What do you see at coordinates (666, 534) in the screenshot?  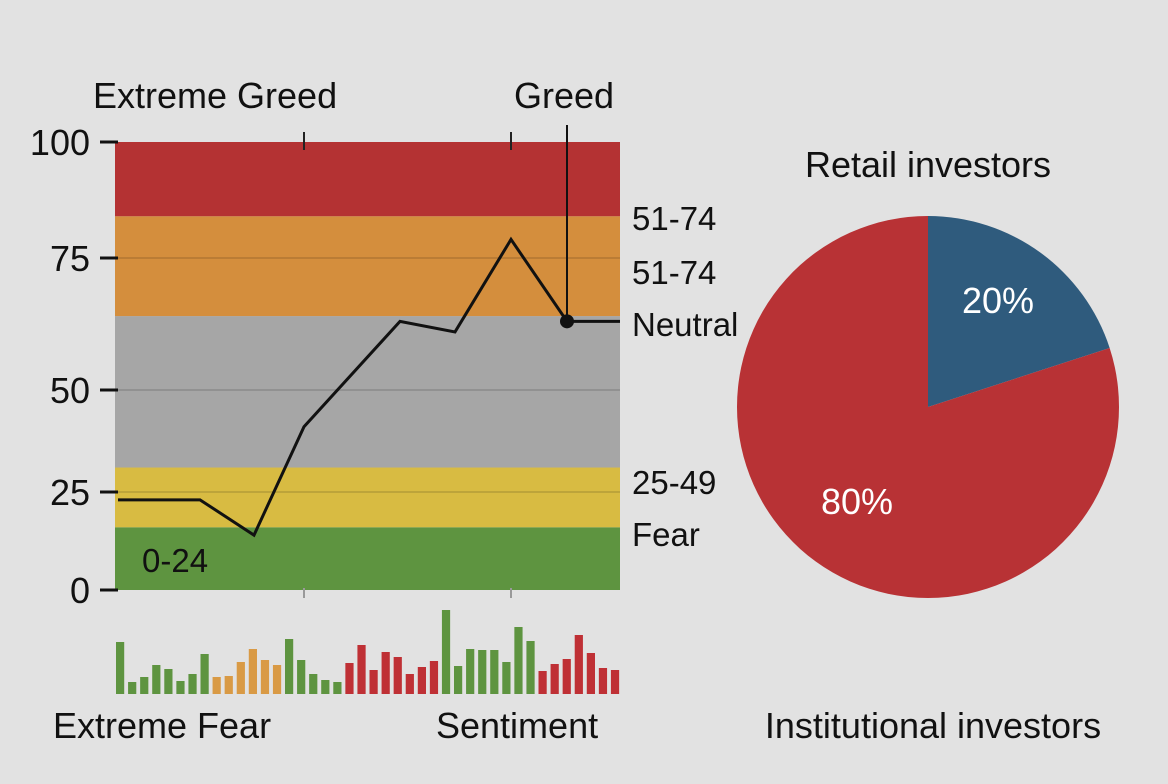 I see `band-label-fear: Fear` at bounding box center [666, 534].